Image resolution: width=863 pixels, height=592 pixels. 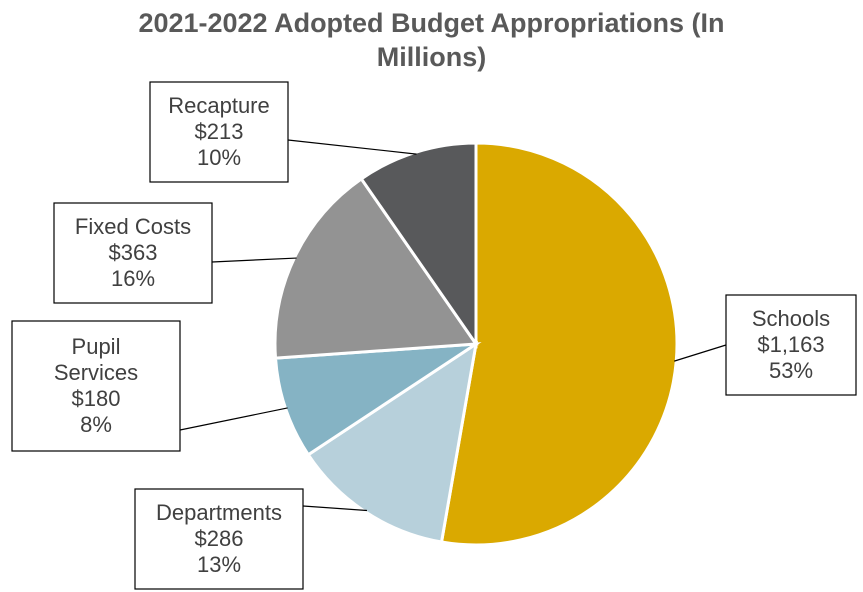 I want to click on slice-label: Schools, so click(x=791, y=318).